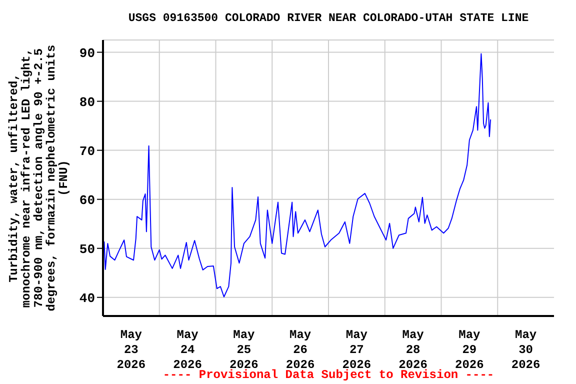 The height and width of the screenshot is (384, 576). Describe the element at coordinates (469, 350) in the screenshot. I see `x-tick-label: May 29 2026` at that location.